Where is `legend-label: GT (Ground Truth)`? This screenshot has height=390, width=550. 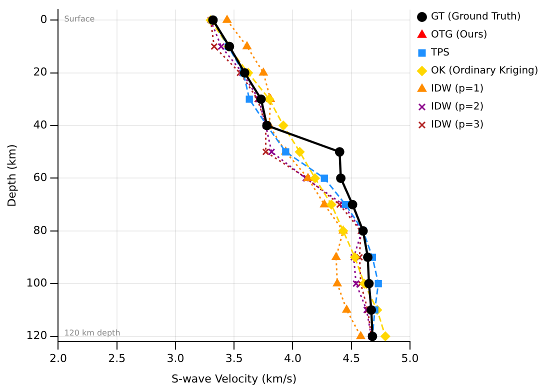
legend-label: GT (Ground Truth) is located at coordinates (476, 17).